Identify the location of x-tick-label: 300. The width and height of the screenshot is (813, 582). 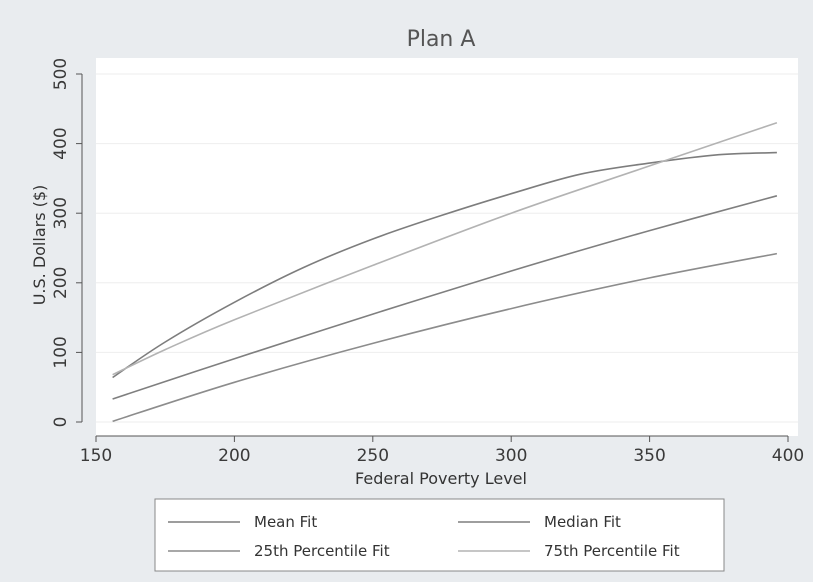
(511, 456).